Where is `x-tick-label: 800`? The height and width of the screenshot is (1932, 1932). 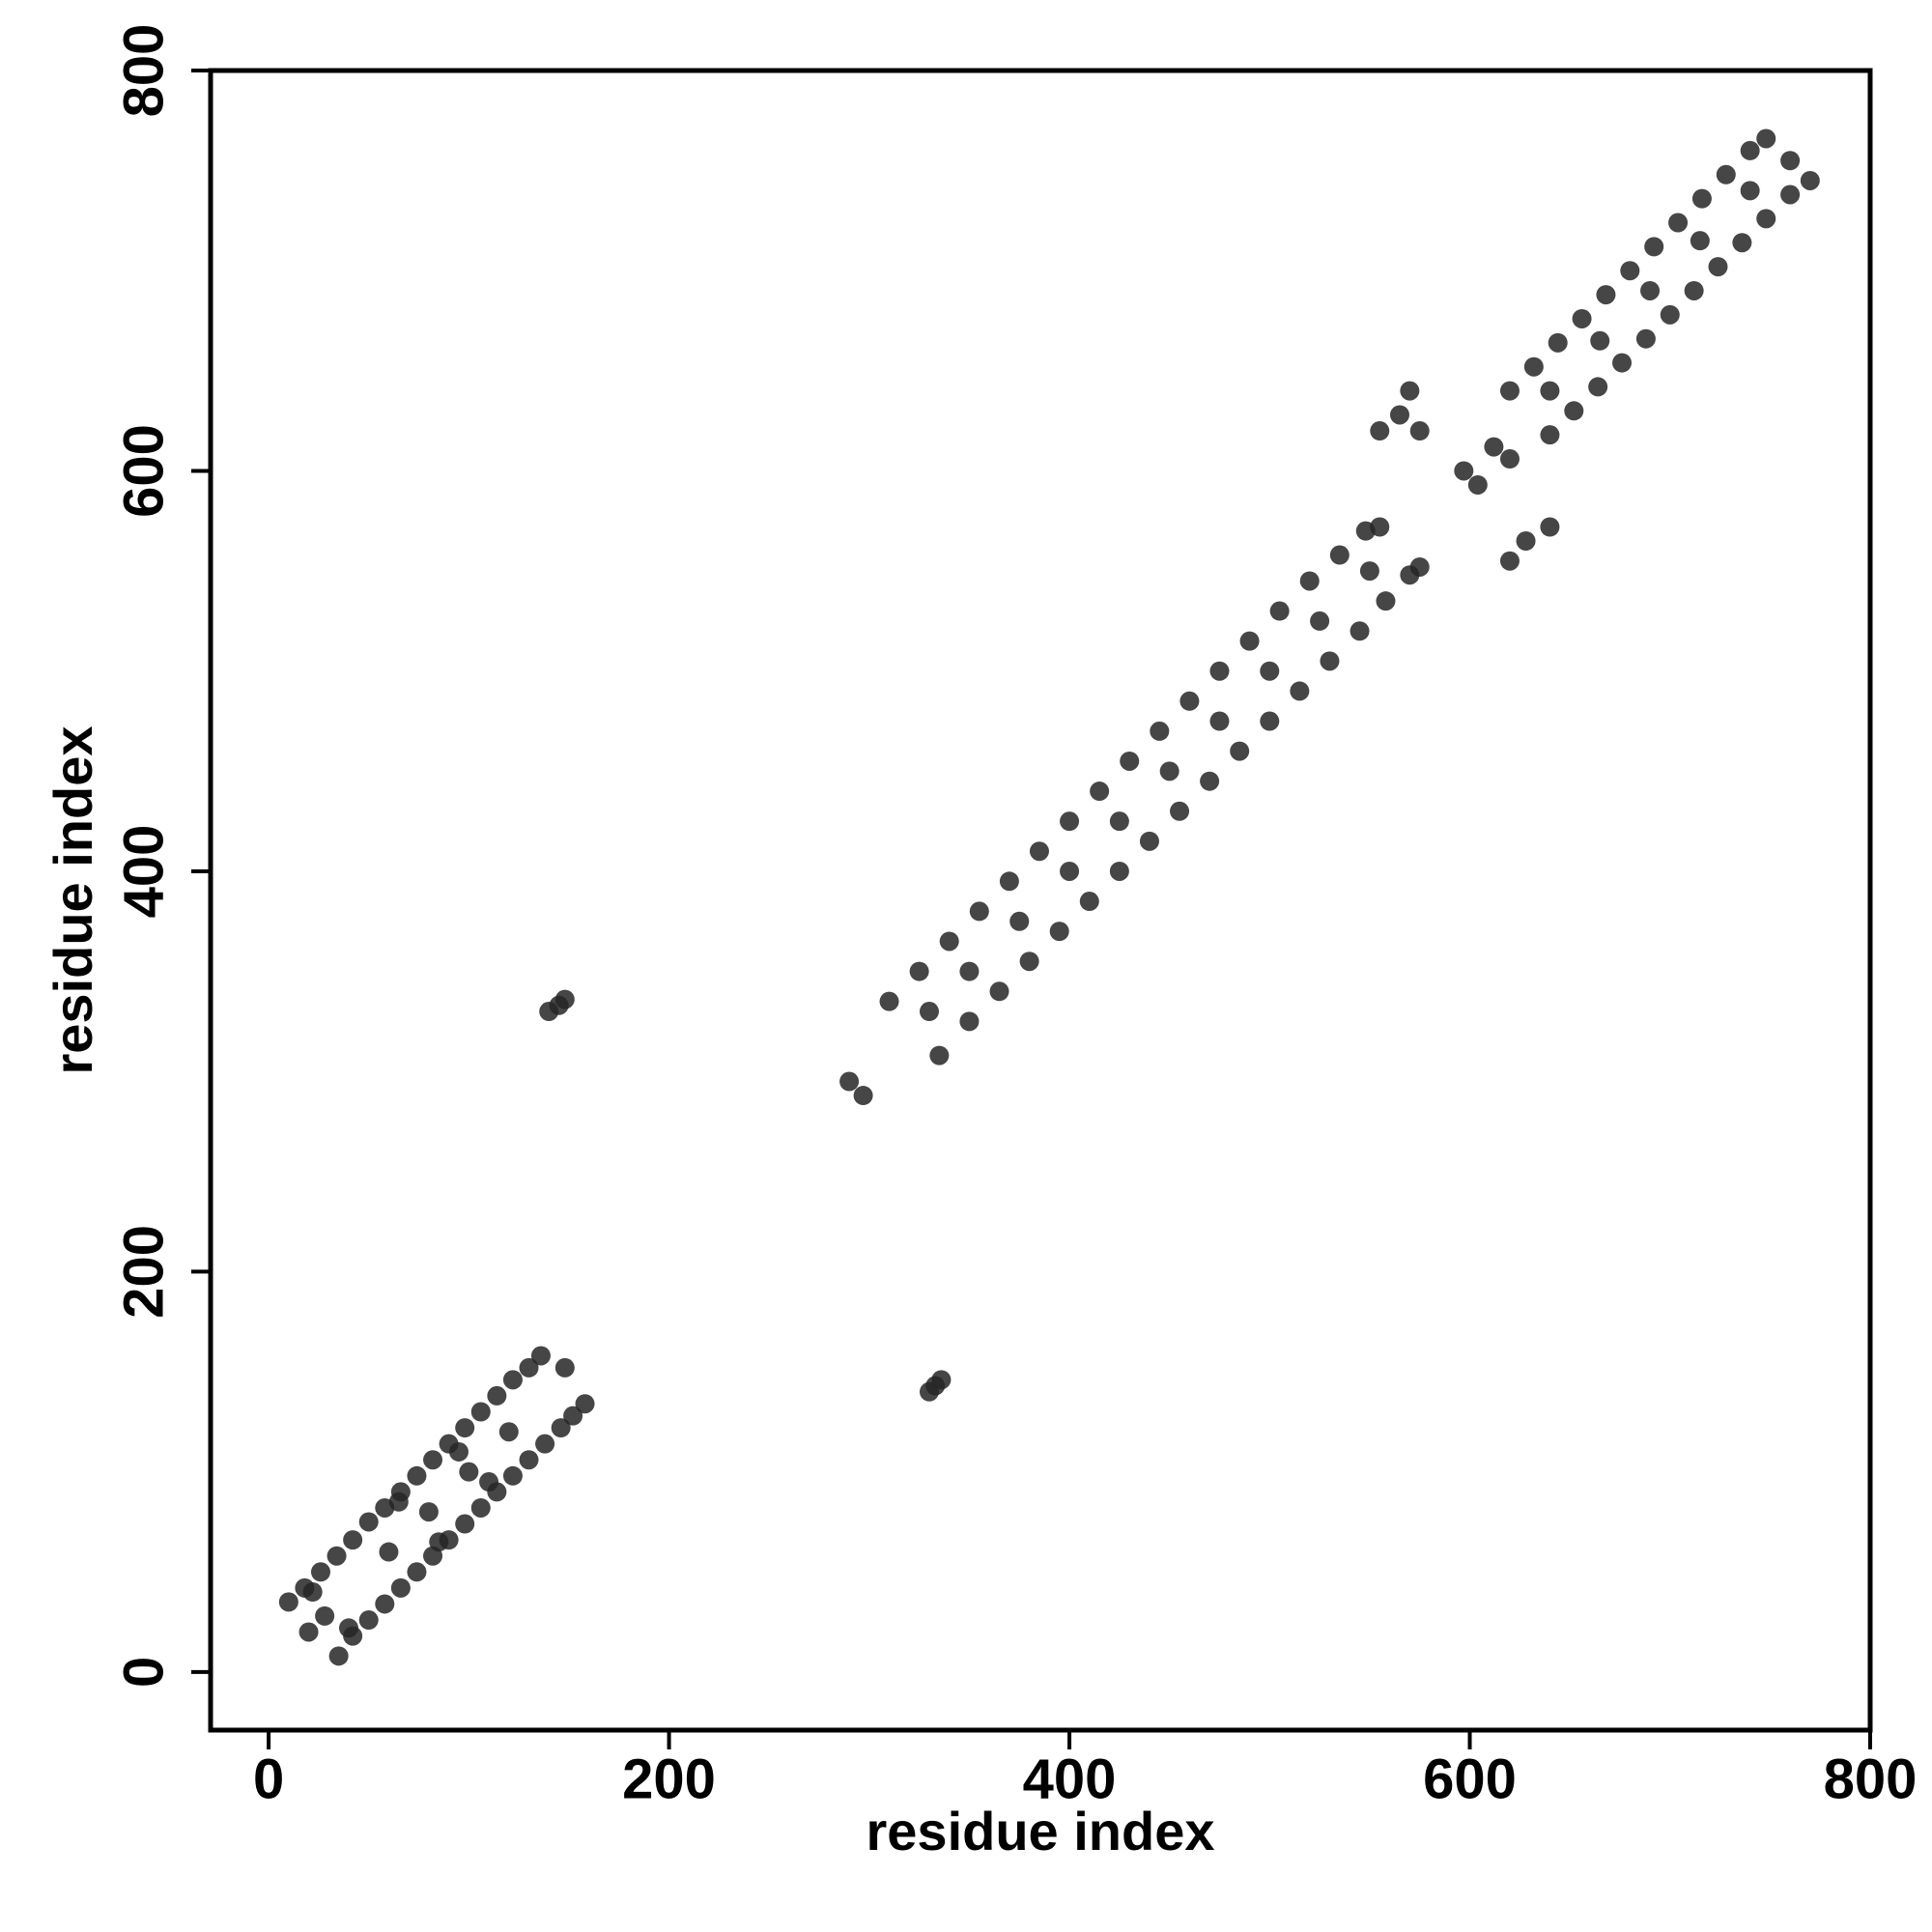
x-tick-label: 800 is located at coordinates (1871, 1778).